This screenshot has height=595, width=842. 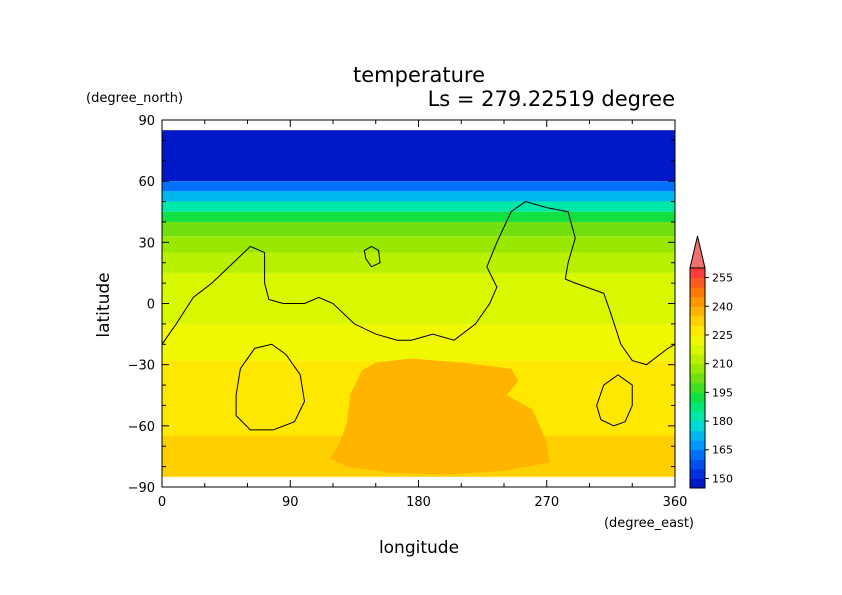 What do you see at coordinates (104, 304) in the screenshot?
I see `y-axis-title: latitude` at bounding box center [104, 304].